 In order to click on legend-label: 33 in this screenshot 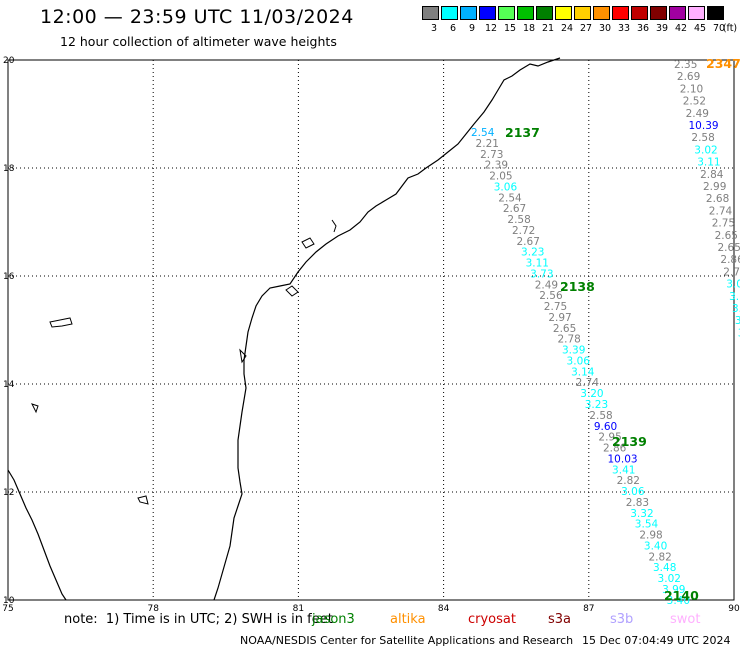, I will do `click(624, 28)`.